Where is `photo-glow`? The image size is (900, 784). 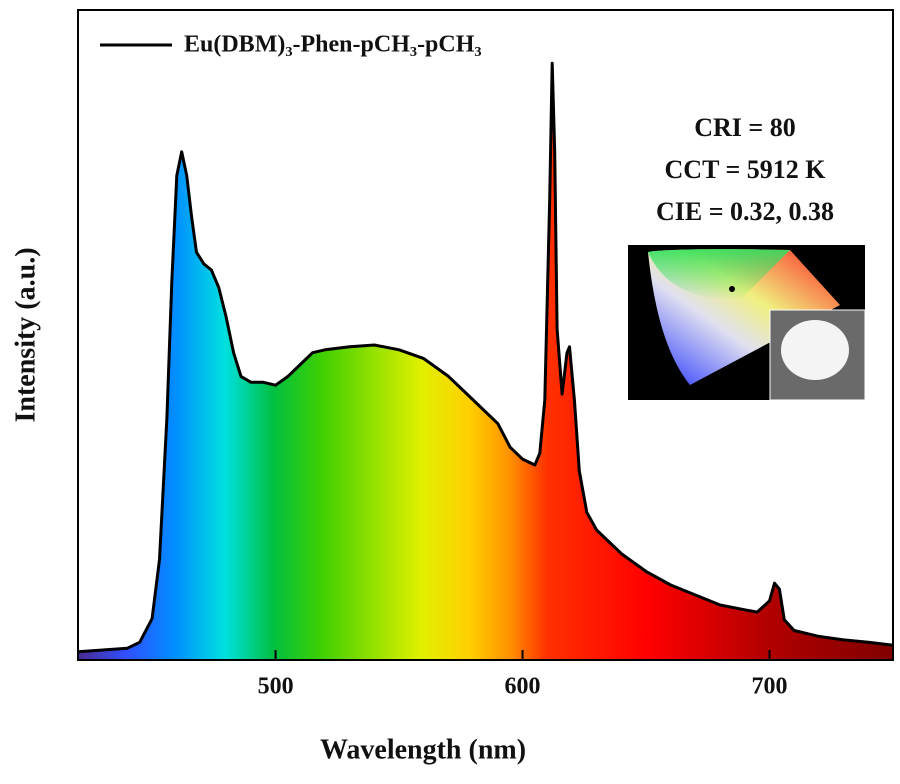
photo-glow is located at coordinates (815, 350).